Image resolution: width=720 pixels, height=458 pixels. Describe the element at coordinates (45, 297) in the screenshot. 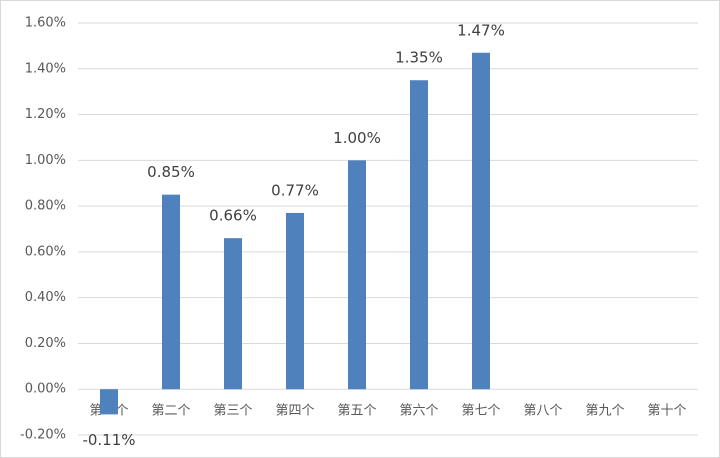

I see `y-tick-label: 0.40%` at that location.